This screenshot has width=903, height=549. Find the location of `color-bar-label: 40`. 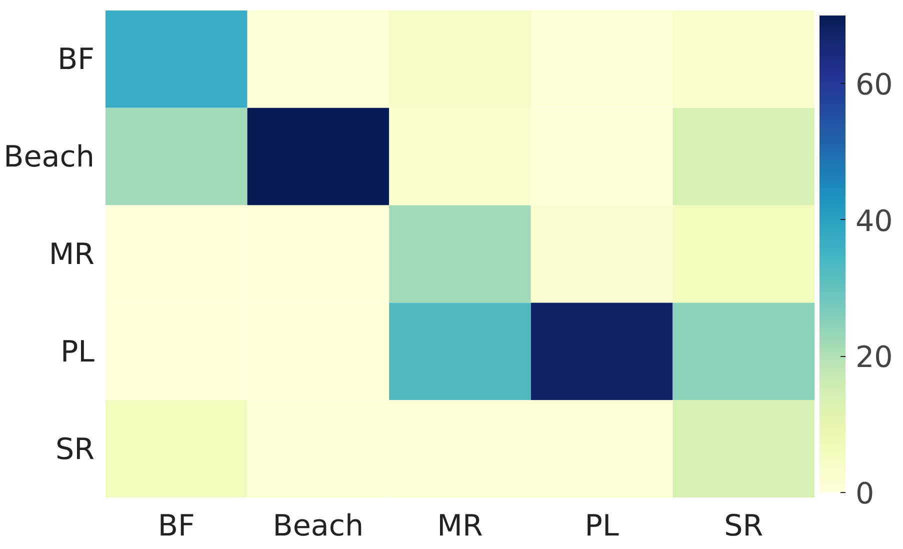

color-bar-label: 40 is located at coordinates (874, 221).